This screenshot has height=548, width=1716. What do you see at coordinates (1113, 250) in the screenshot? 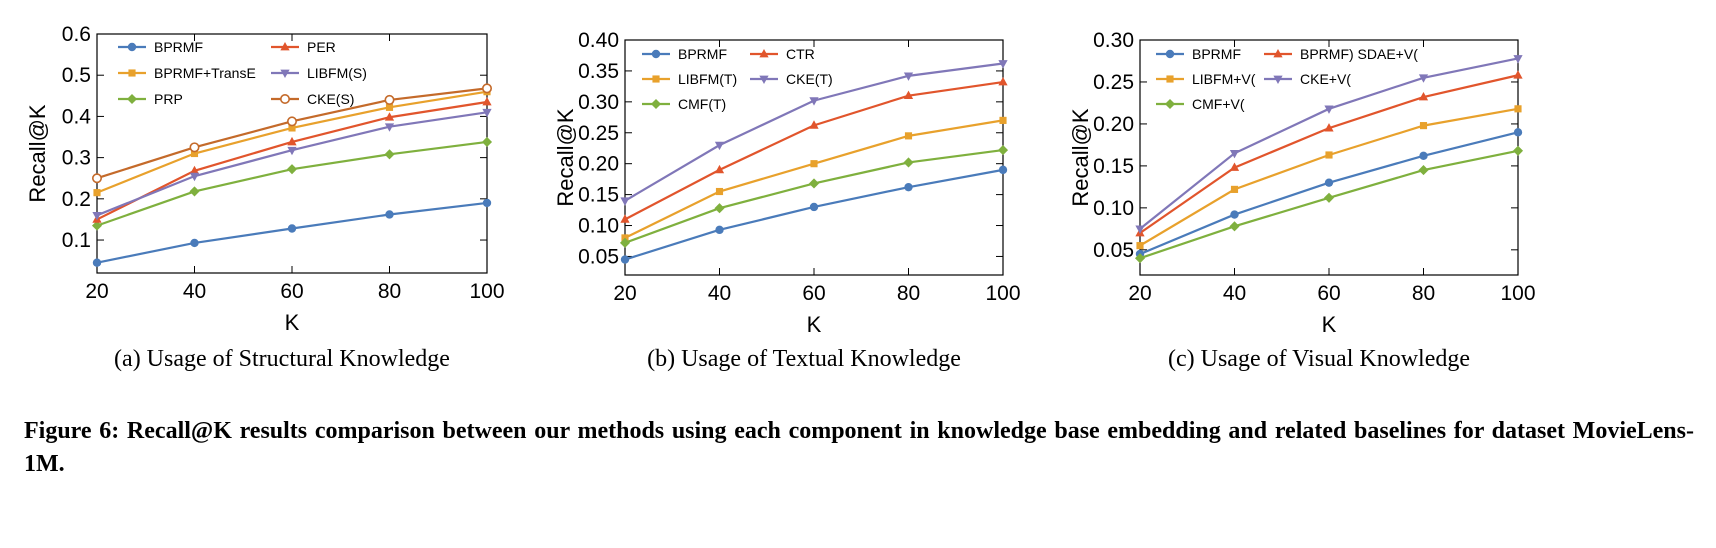
I see `y-tick-label: 0.05` at bounding box center [1113, 250].